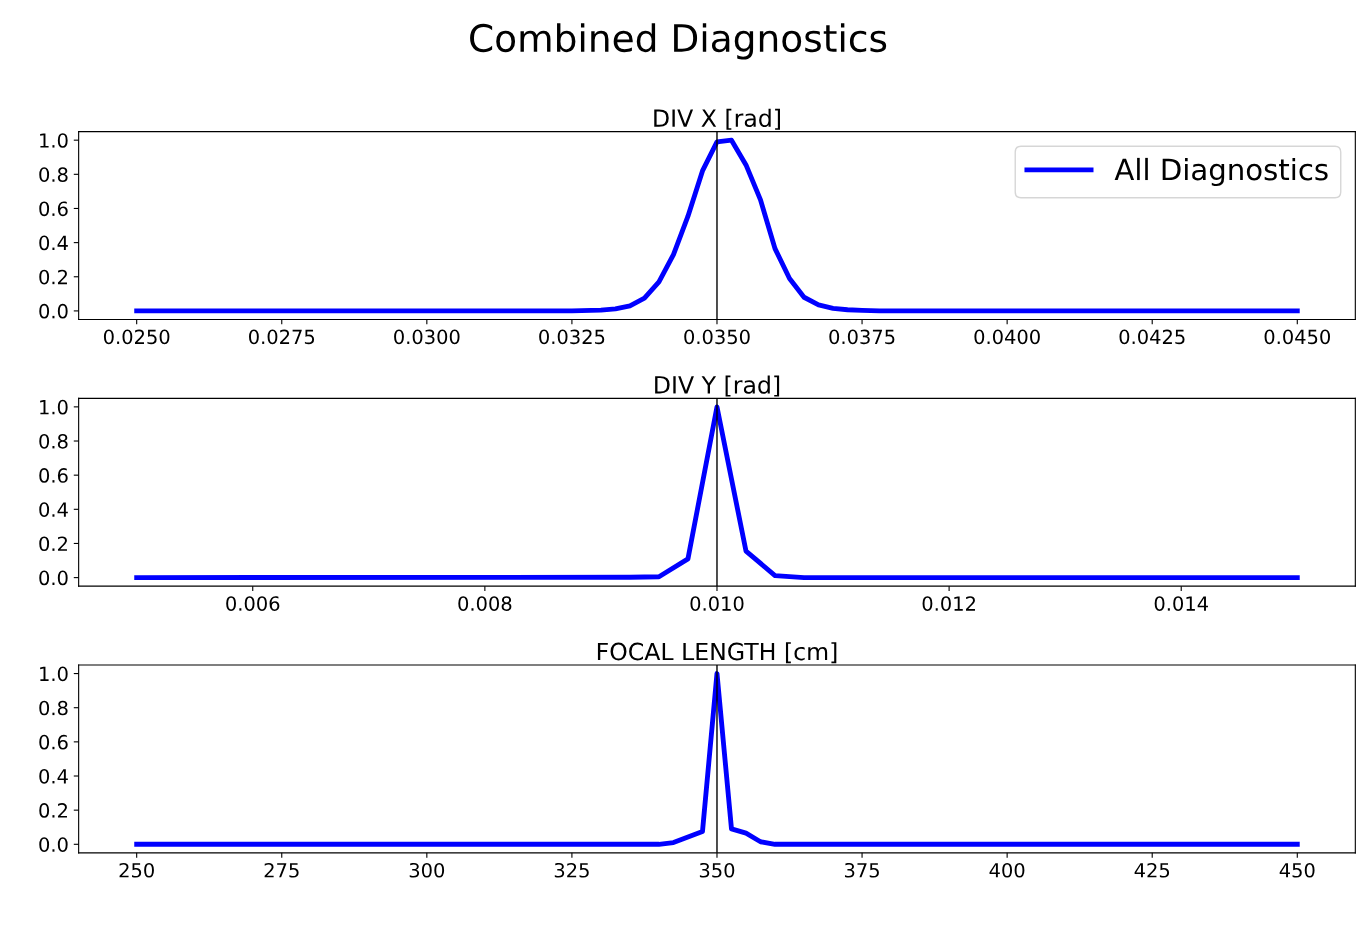 The image size is (1356, 927). What do you see at coordinates (281, 870) in the screenshot?
I see `x-tick-label: 275` at bounding box center [281, 870].